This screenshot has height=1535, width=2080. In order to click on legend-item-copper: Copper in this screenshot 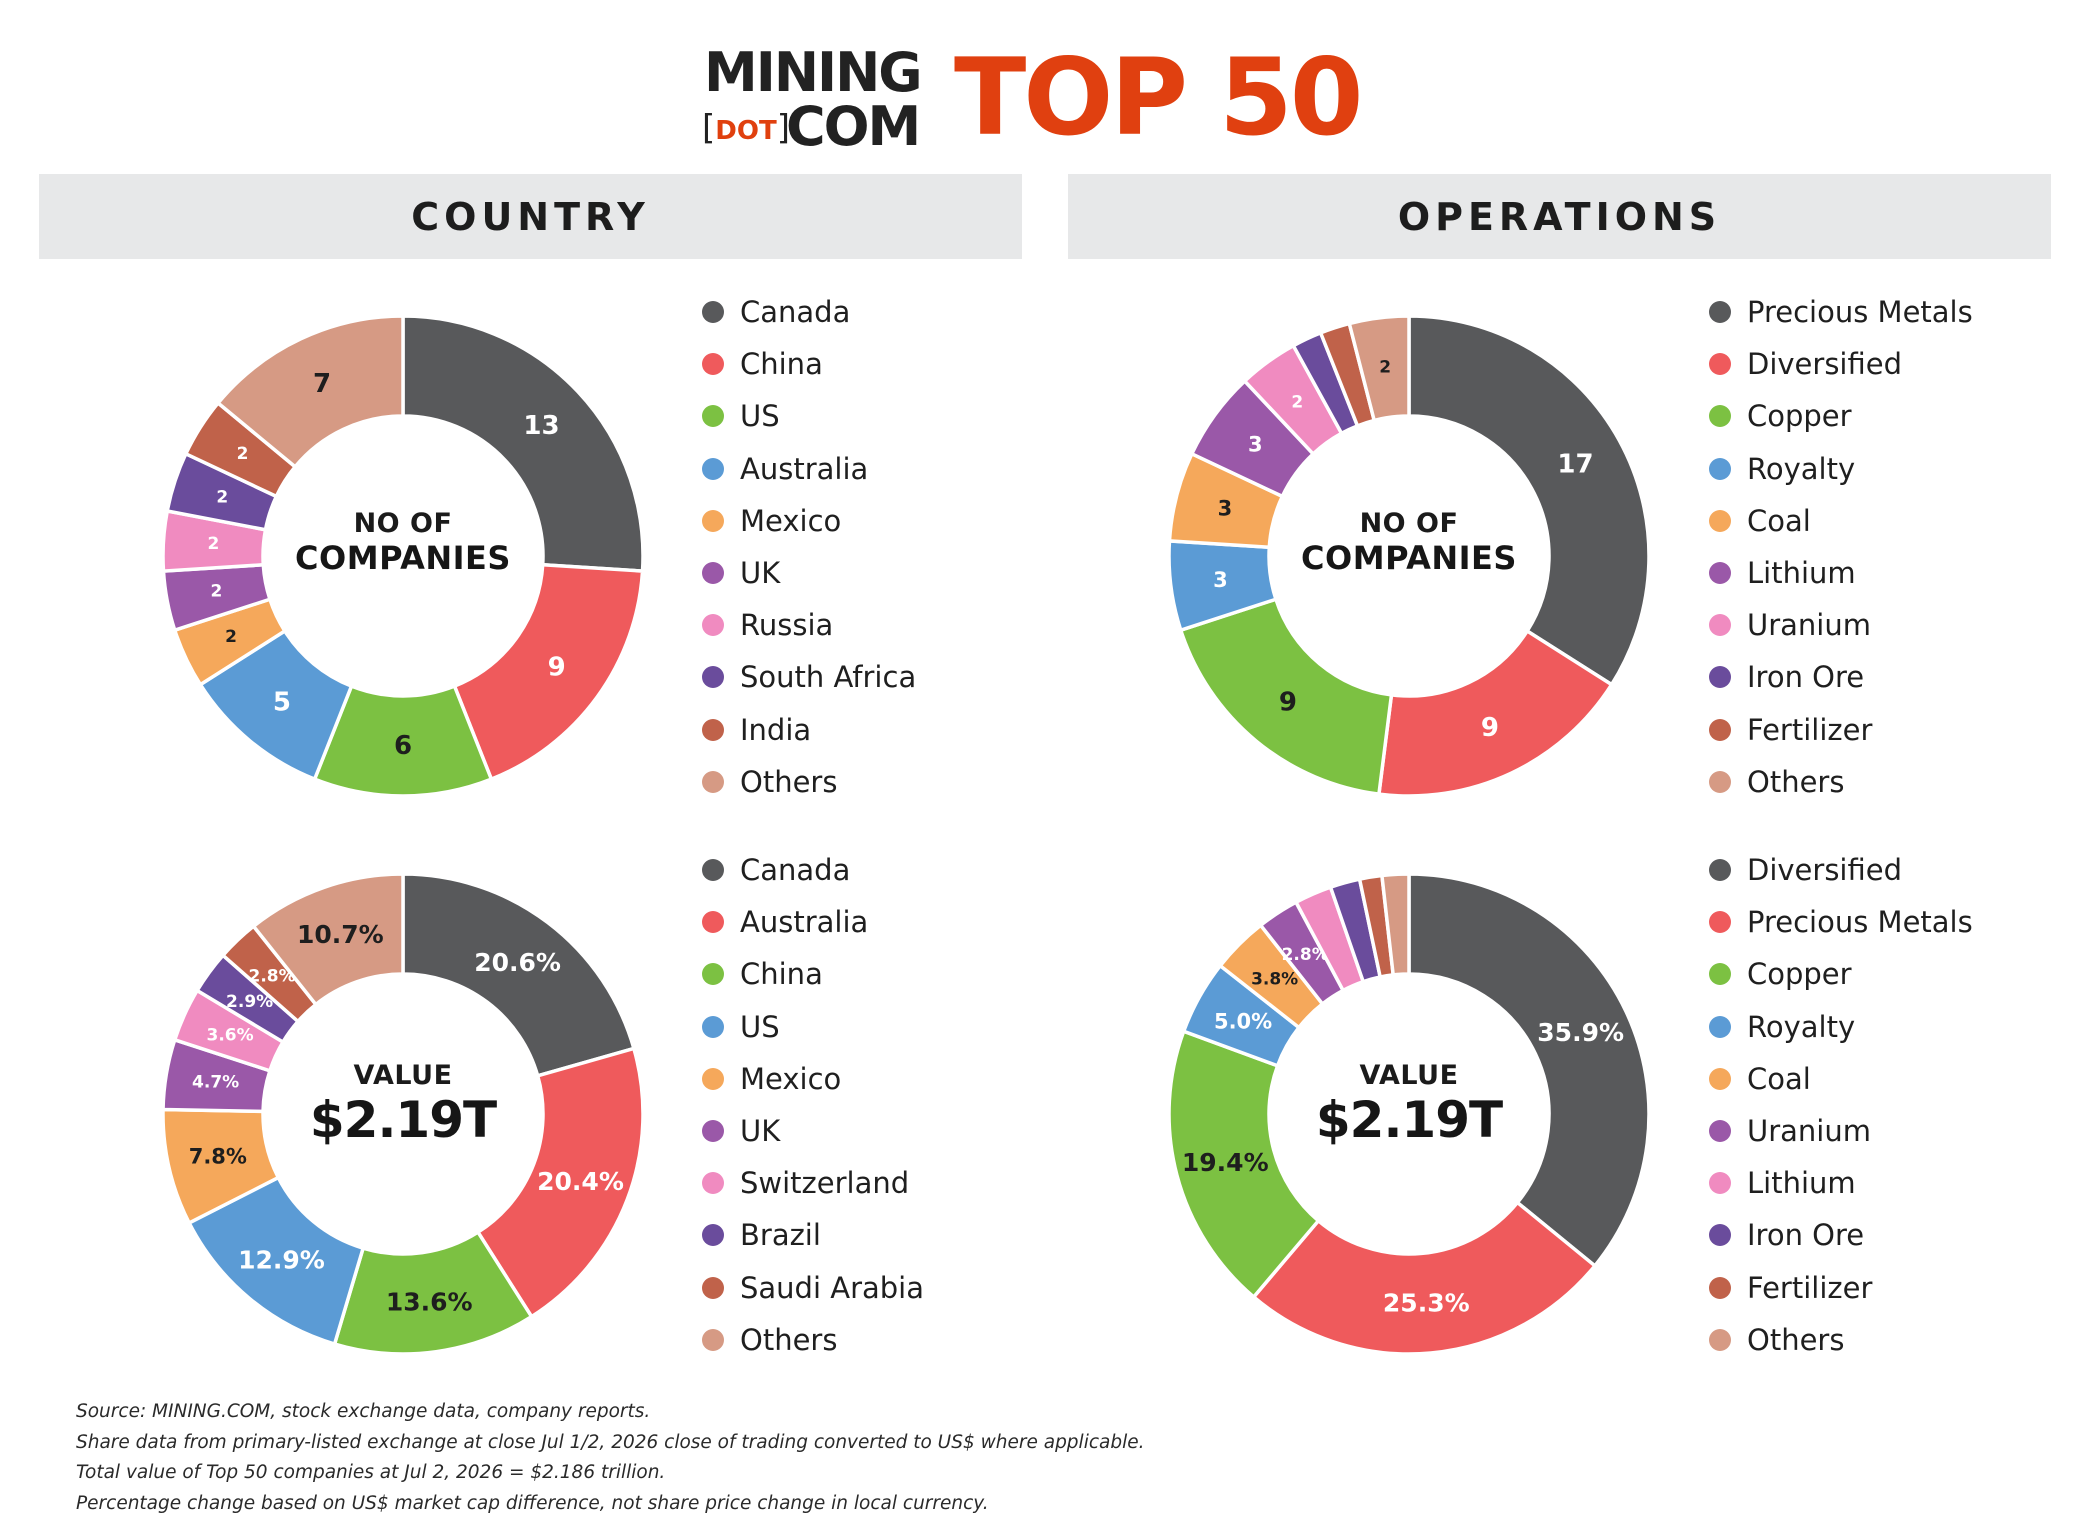, I will do `click(1841, 416)`.